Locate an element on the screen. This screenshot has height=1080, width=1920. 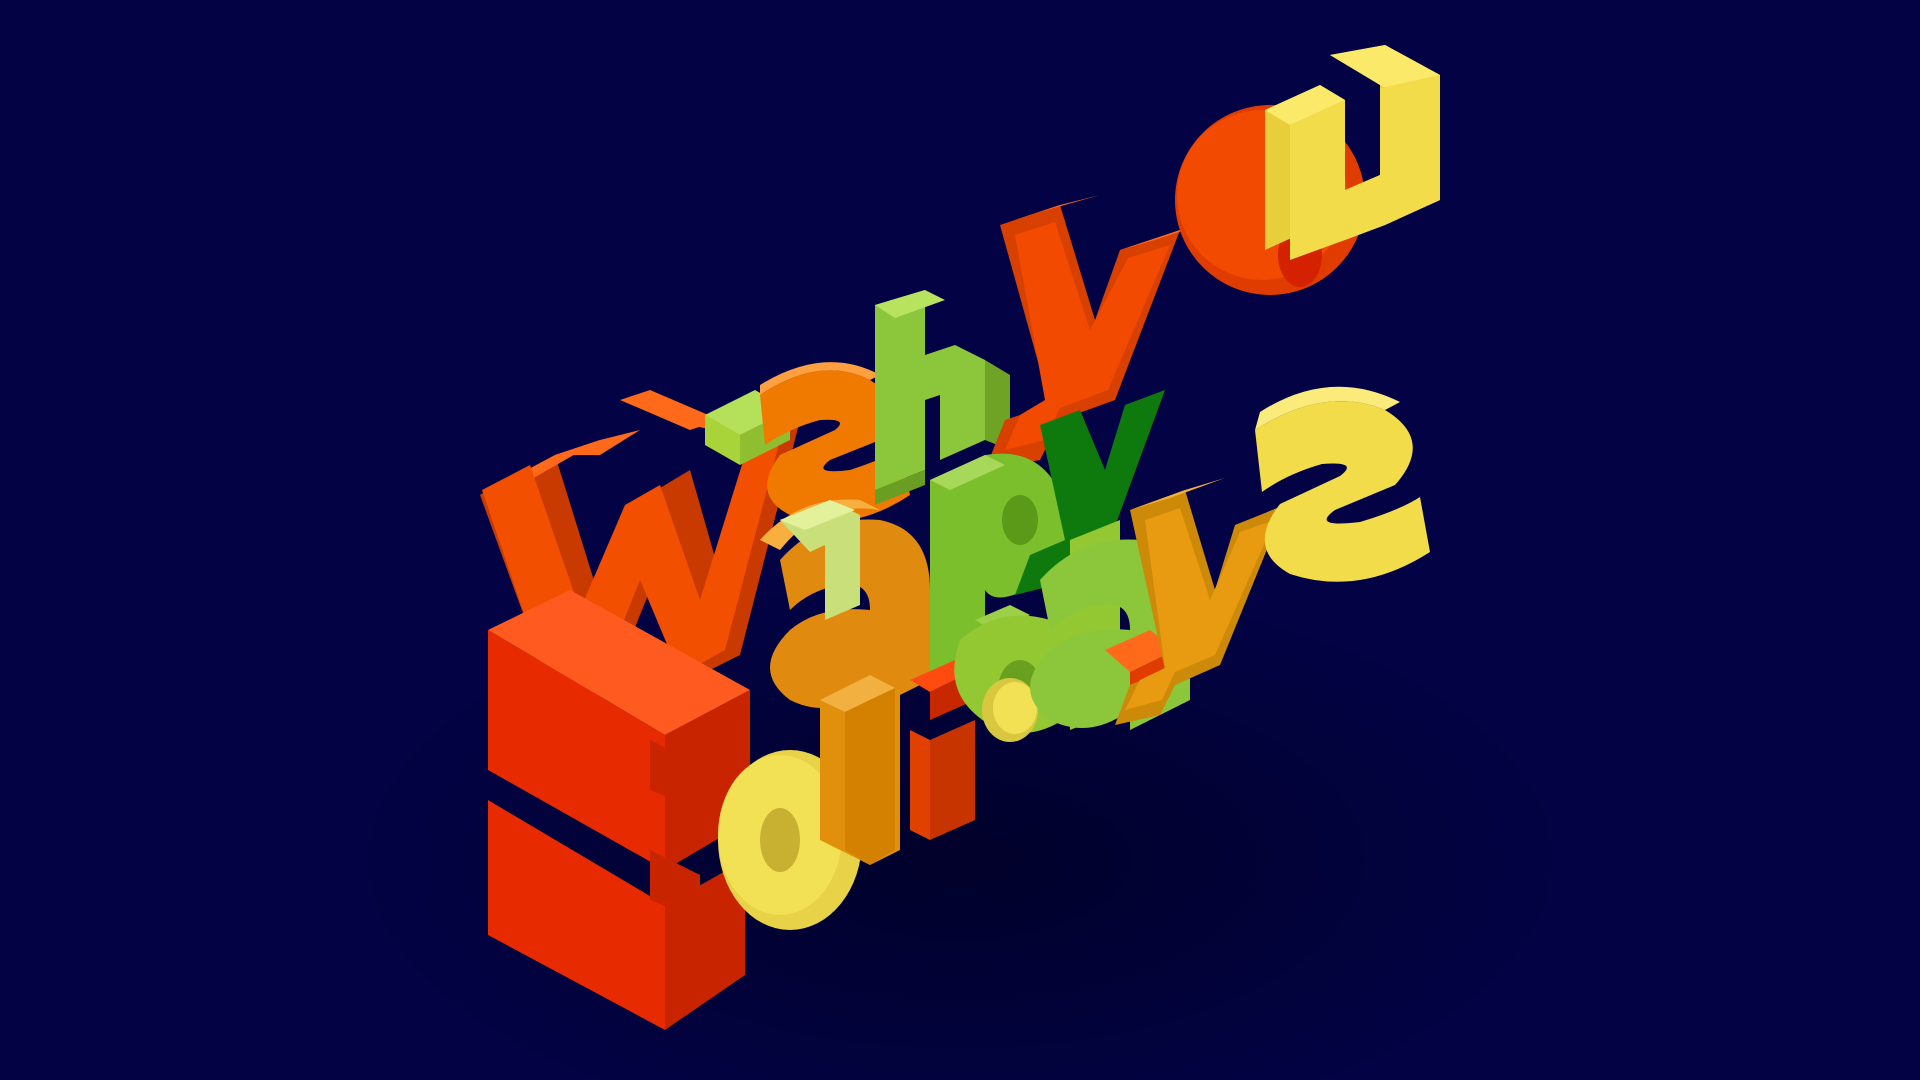
letter-y-you is located at coordinates (1100, 332).